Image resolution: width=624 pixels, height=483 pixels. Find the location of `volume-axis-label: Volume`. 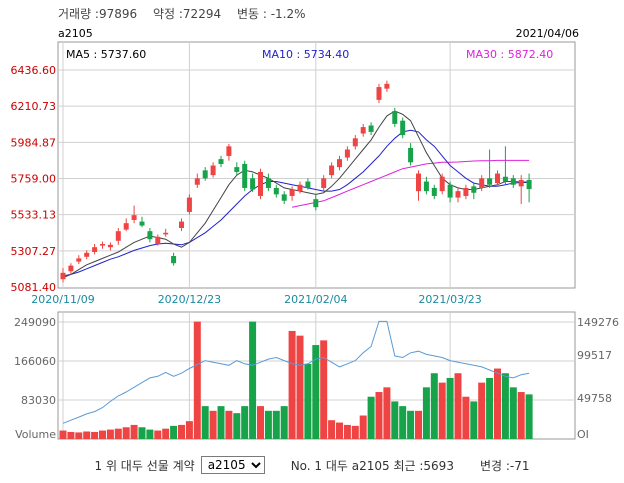

volume-axis-label: Volume is located at coordinates (35, 434).